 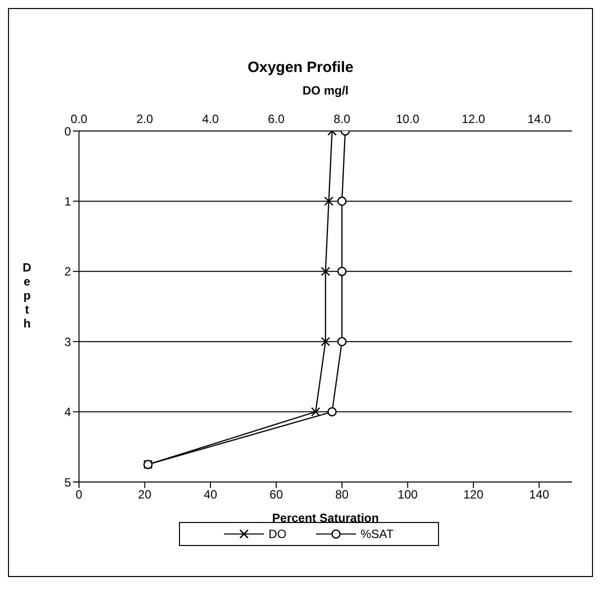 What do you see at coordinates (68, 201) in the screenshot?
I see `y-tick-label: 1` at bounding box center [68, 201].